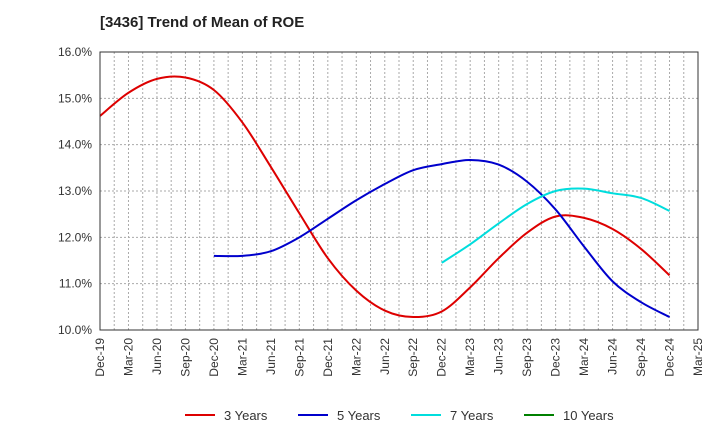 The width and height of the screenshot is (720, 440). What do you see at coordinates (75, 98) in the screenshot?
I see `y-tick-label: 15.0%` at bounding box center [75, 98].